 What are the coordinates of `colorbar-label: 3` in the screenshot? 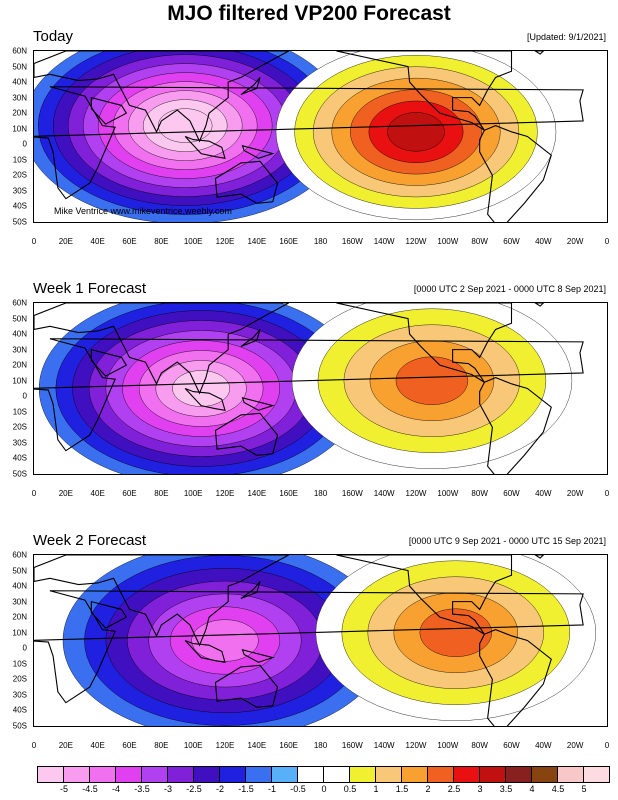 It's located at (480, 789).